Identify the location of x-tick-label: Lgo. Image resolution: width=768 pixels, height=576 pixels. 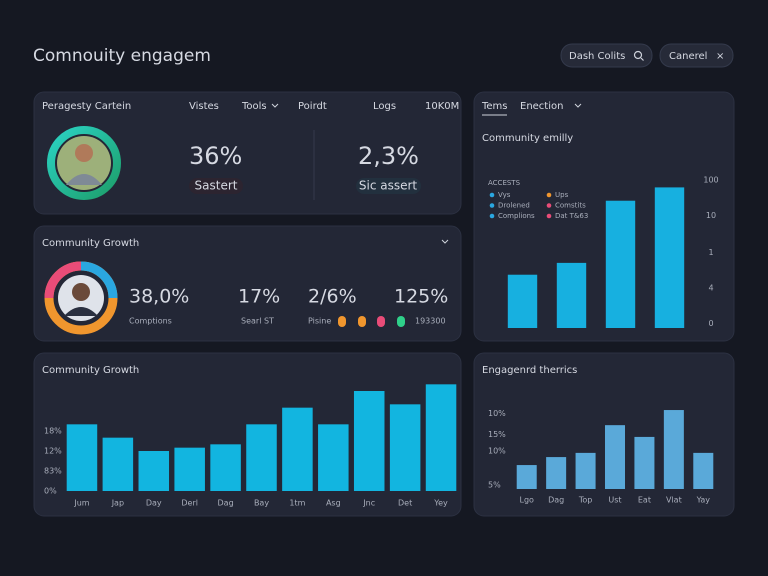
(526, 500).